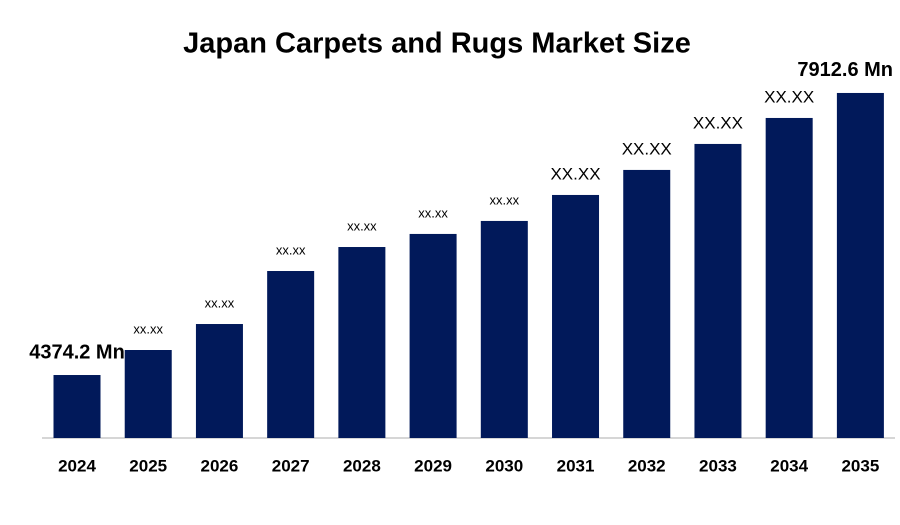  What do you see at coordinates (362, 465) in the screenshot?
I see `x-tick-label: 2028` at bounding box center [362, 465].